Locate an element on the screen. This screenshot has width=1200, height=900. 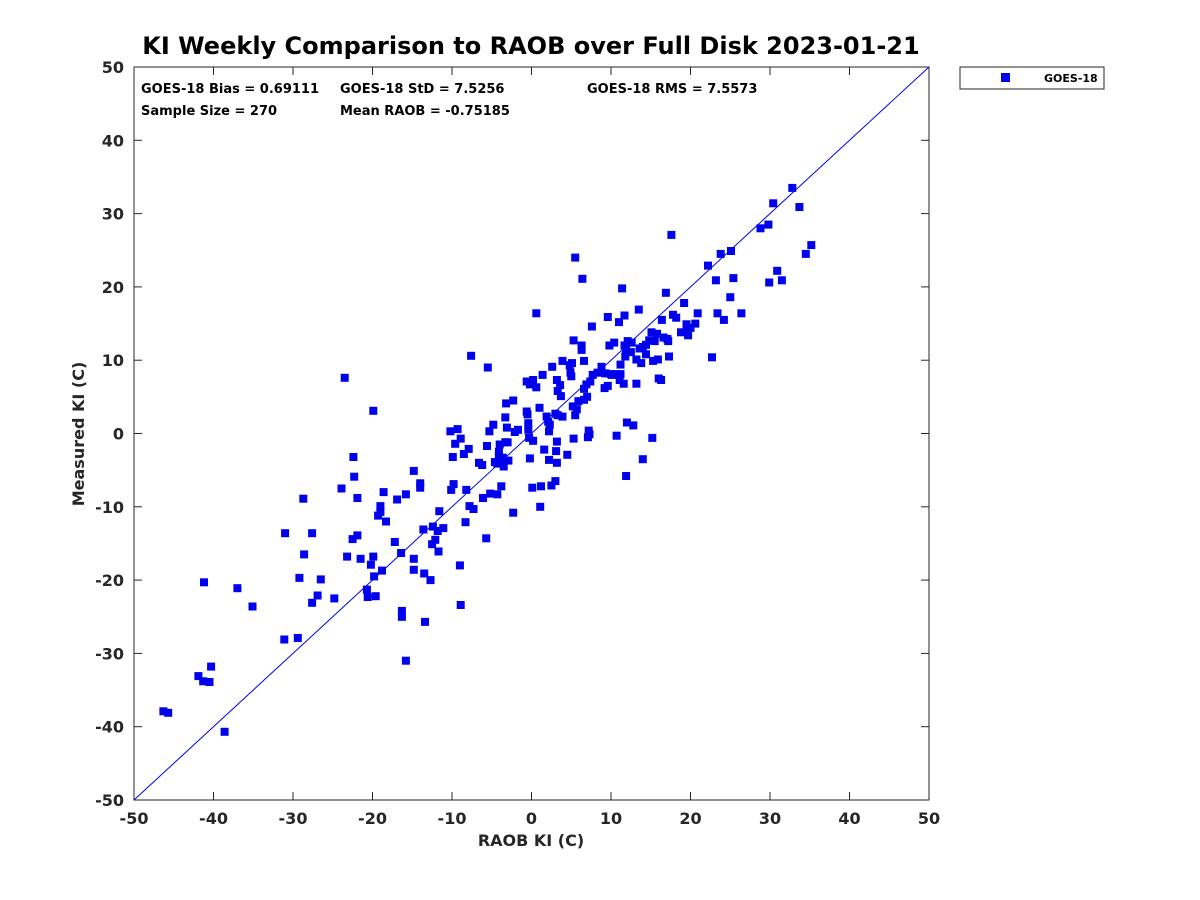
y-tick-label: 20 is located at coordinates (113, 287).